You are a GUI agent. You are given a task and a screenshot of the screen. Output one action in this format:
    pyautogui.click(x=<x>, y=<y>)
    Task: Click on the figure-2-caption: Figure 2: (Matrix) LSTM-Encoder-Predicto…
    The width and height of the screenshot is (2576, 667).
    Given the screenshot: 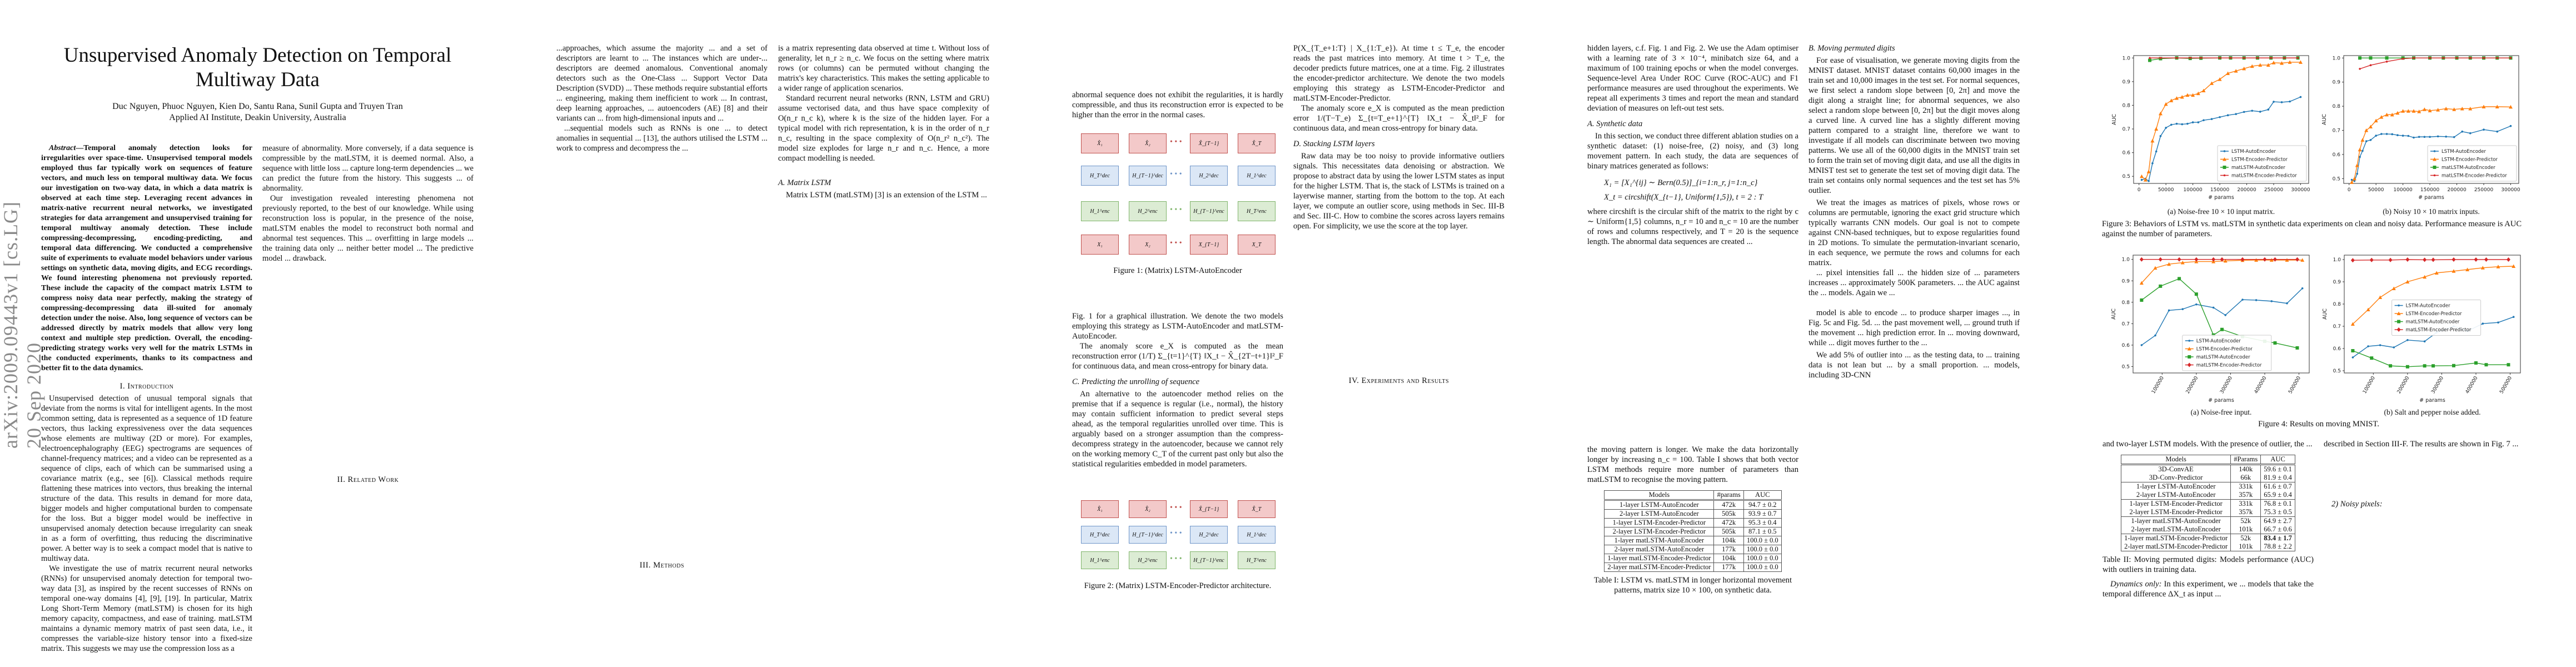 What is the action you would take?
    pyautogui.click(x=1178, y=585)
    